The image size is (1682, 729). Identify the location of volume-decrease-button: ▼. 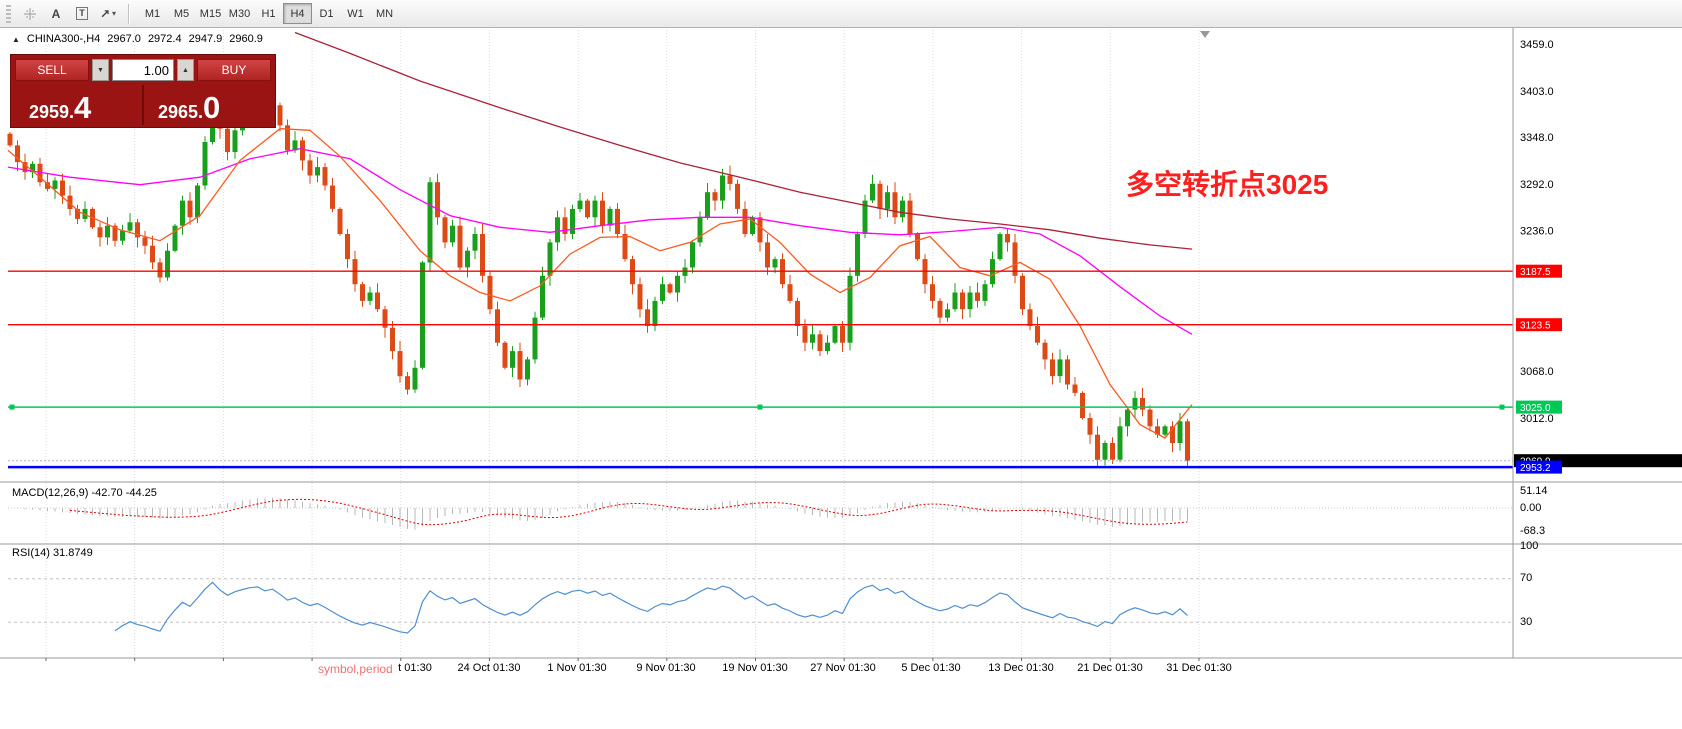
(100, 70).